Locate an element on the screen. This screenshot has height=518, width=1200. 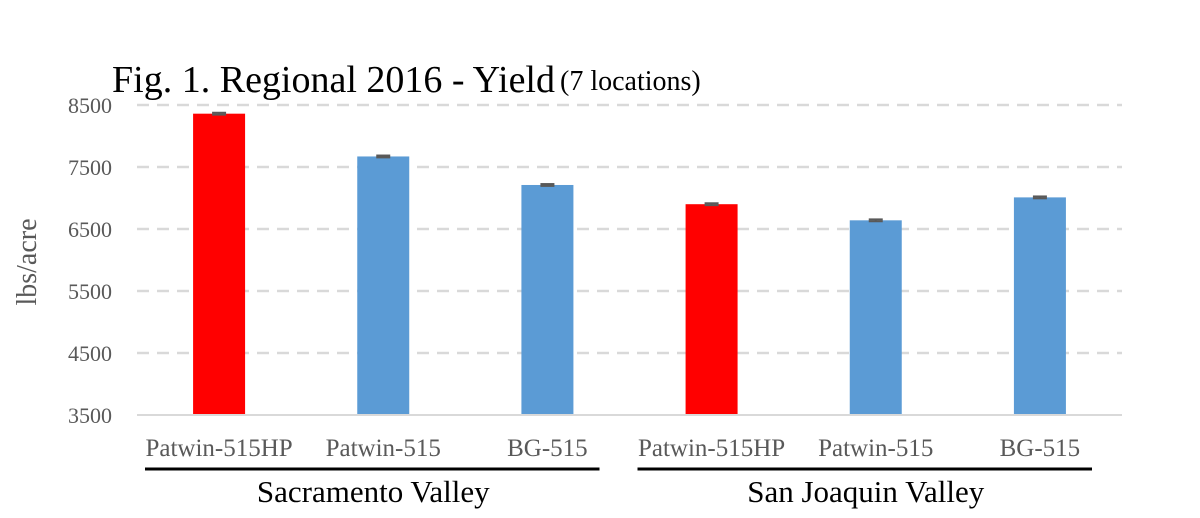
chart-title: Fig. 1. Regional 2016 - Yield is located at coordinates (333, 80).